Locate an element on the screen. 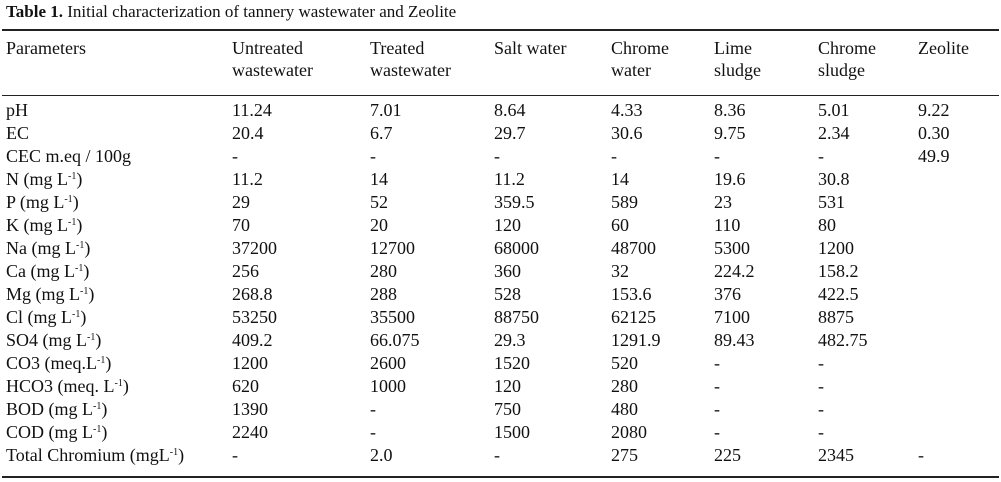 Image resolution: width=1001 pixels, height=482 pixels. value-cell: 531 is located at coordinates (831, 202).